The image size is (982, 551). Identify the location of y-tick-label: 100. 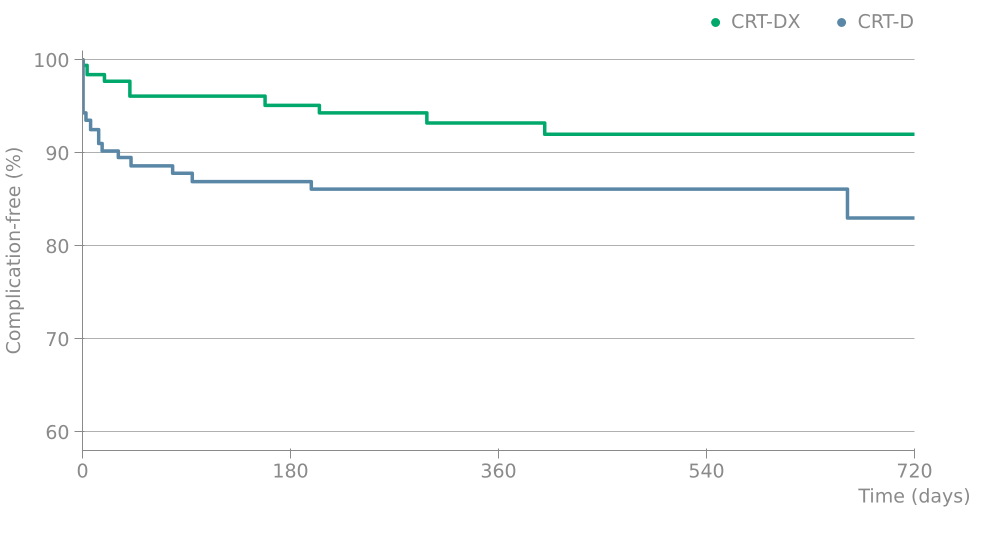
(51, 61).